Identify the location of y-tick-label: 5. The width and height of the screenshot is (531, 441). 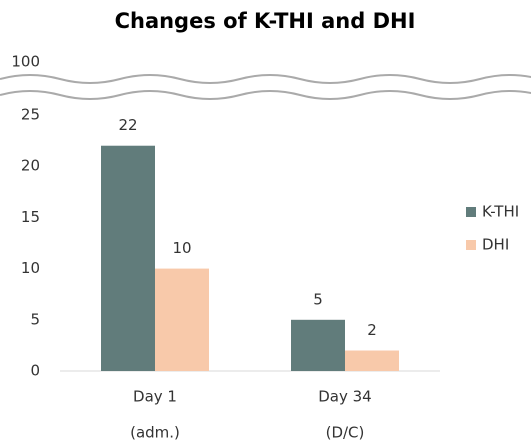
(35, 319).